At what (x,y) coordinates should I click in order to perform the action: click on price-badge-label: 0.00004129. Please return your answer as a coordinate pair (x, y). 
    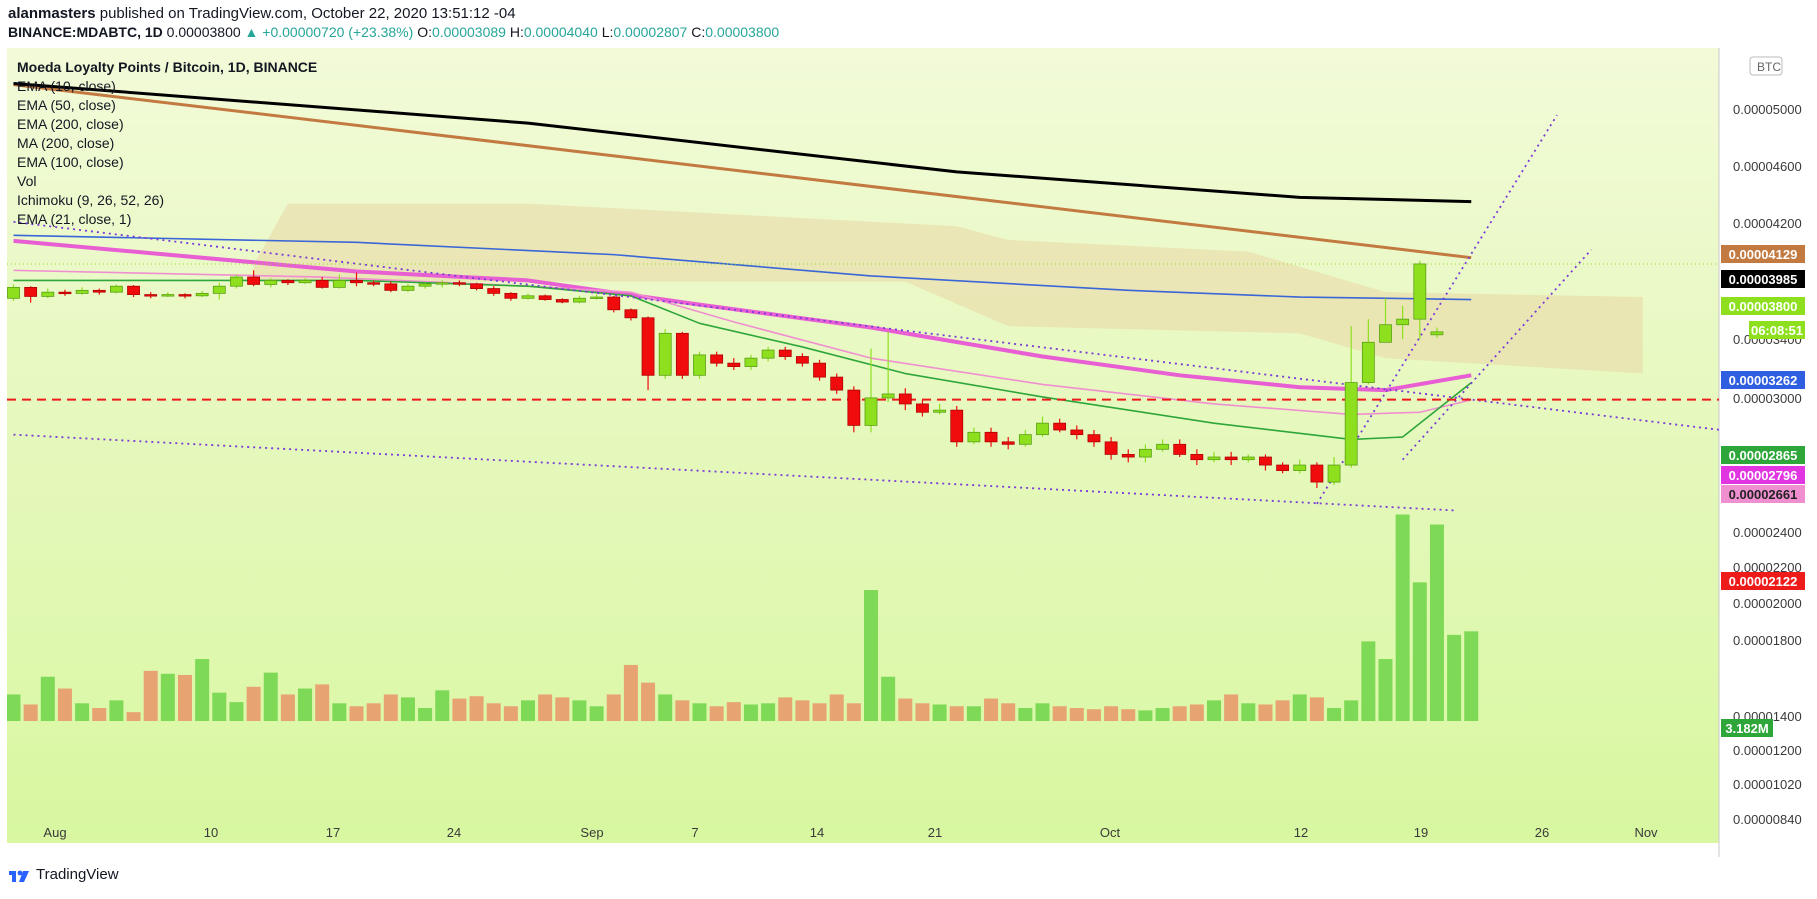
    Looking at the image, I should click on (1763, 254).